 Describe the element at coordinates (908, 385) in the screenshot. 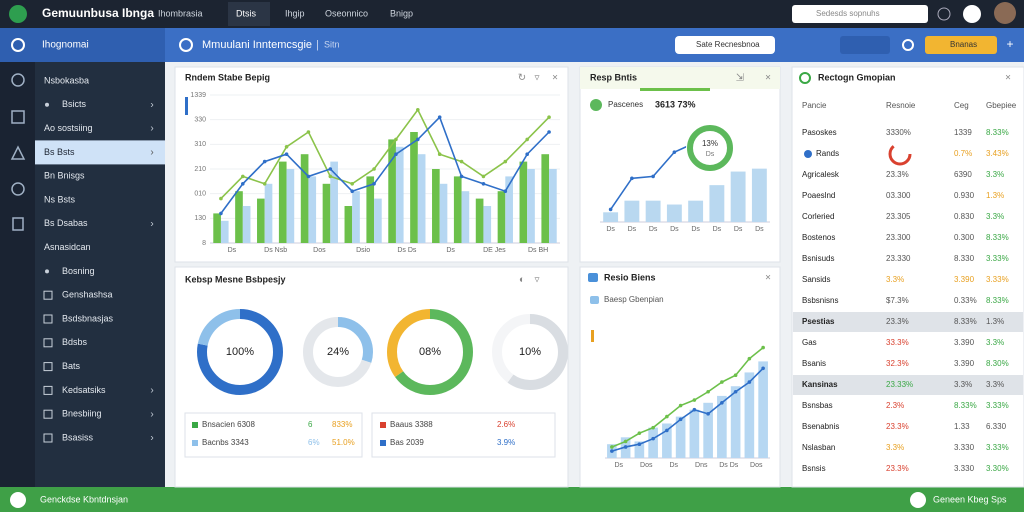

I see `section-band` at that location.